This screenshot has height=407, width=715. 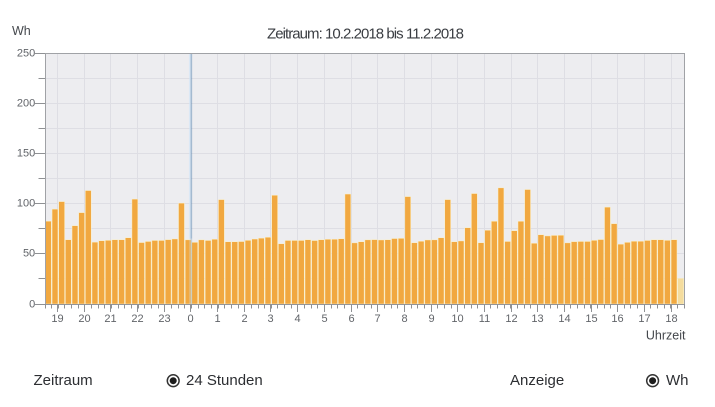 What do you see at coordinates (137, 319) in the screenshot?
I see `svg-text: 22` at bounding box center [137, 319].